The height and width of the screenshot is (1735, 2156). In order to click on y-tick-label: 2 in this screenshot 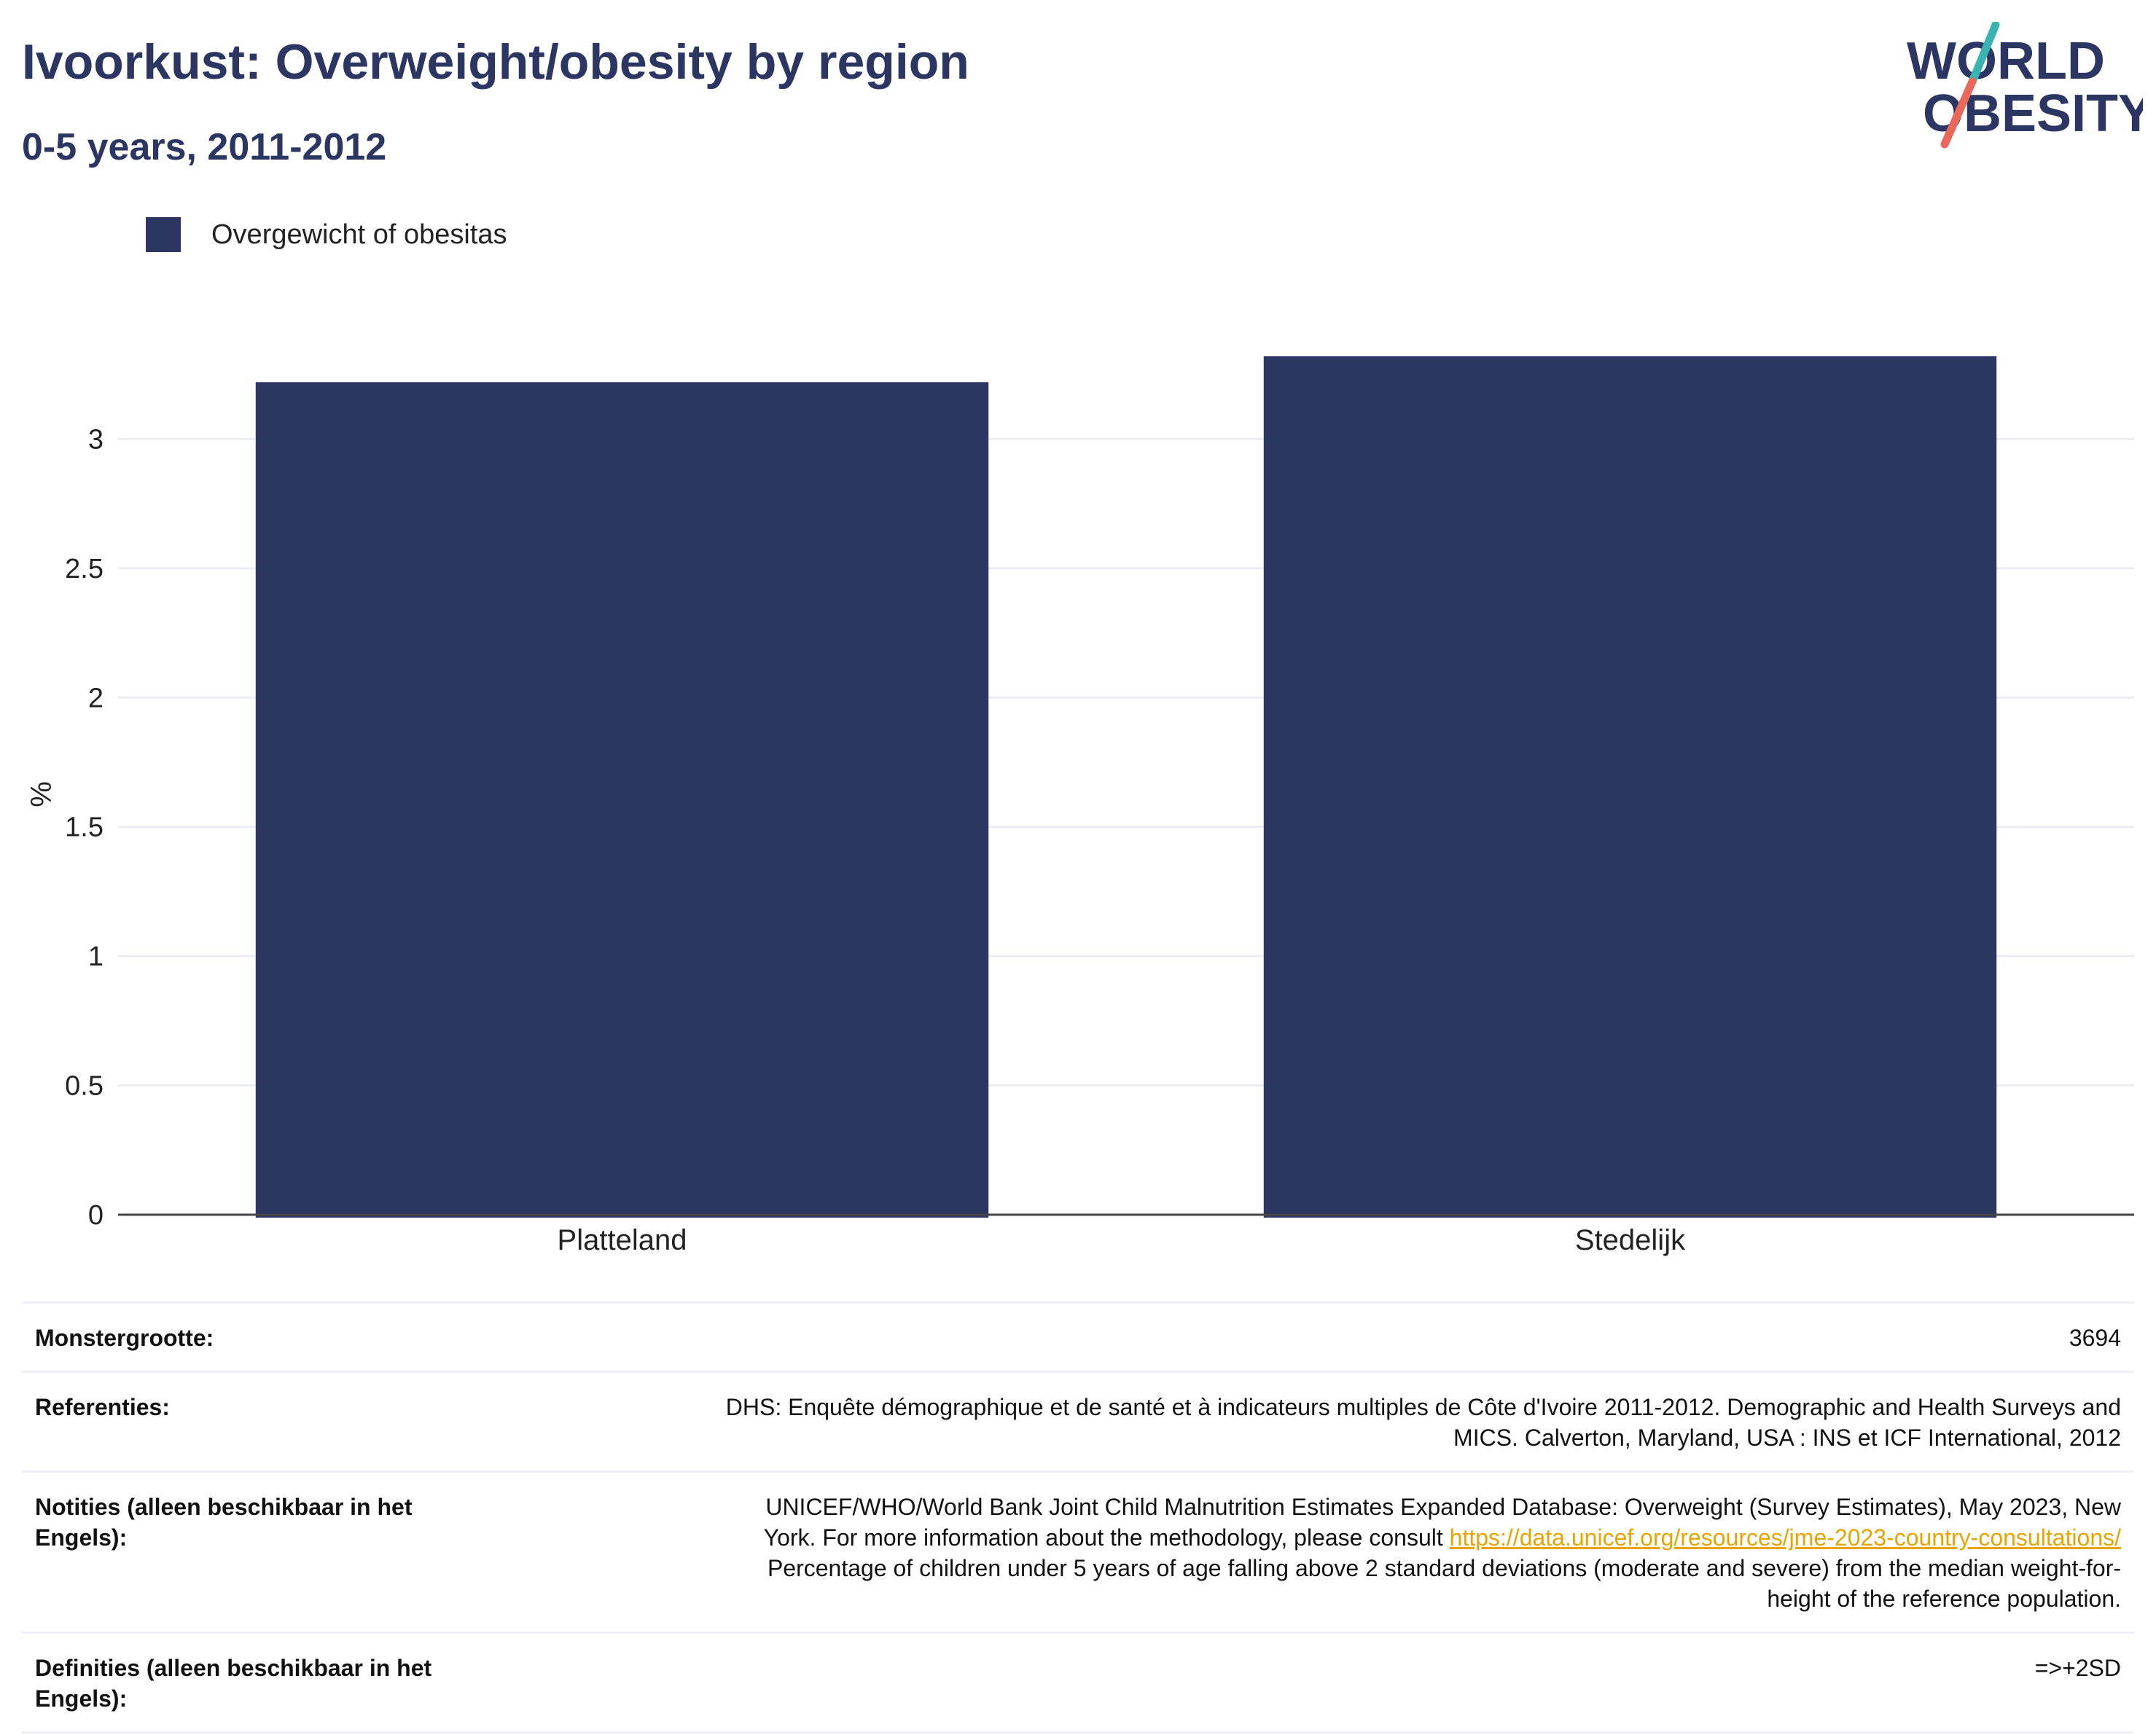, I will do `click(96, 698)`.